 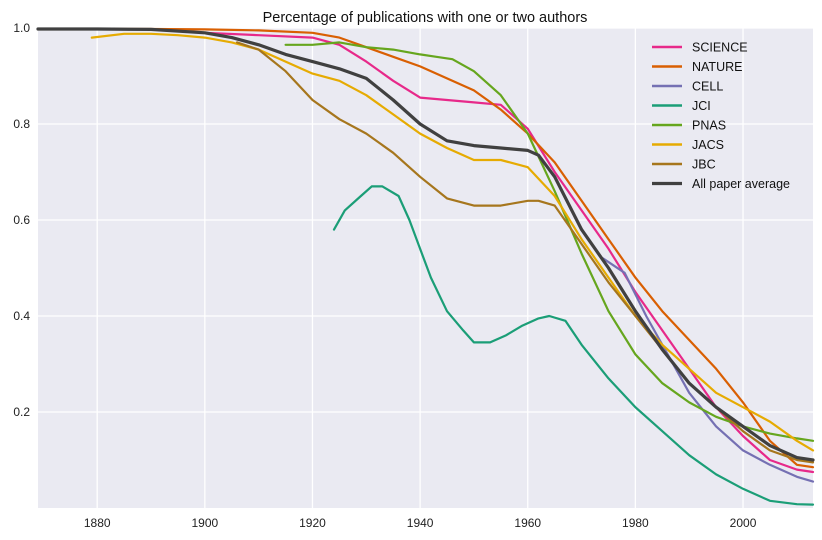 I want to click on y-tick-label: 0.6, so click(x=21, y=220).